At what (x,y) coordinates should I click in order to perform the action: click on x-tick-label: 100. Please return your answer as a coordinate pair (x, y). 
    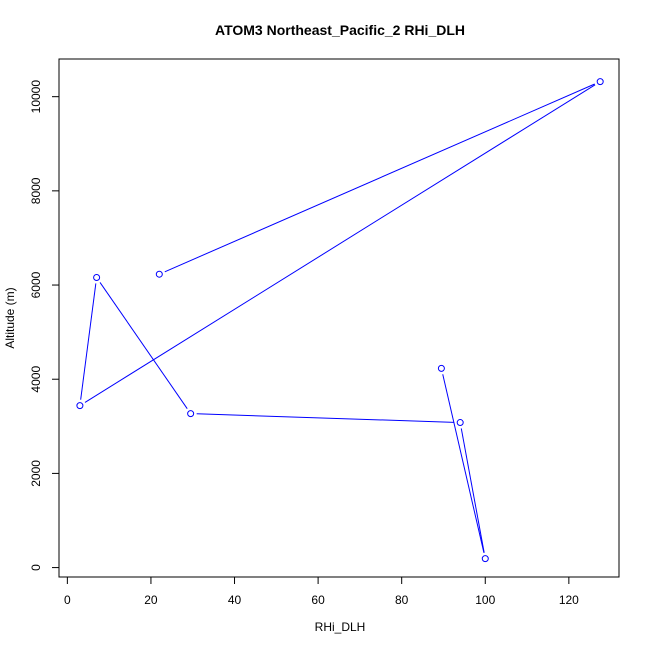
    Looking at the image, I should click on (485, 600).